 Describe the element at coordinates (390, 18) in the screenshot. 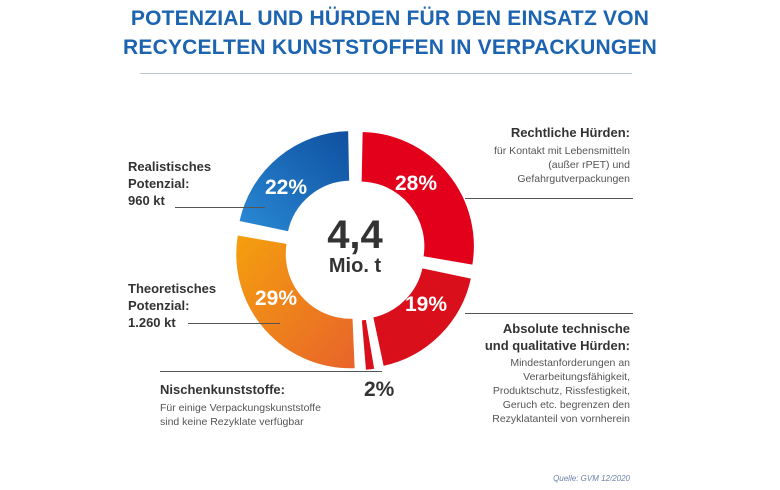

I see `title-line-1: POTENZIAL UND HÜRDEN FÜR DEN EINSATZ VON` at that location.